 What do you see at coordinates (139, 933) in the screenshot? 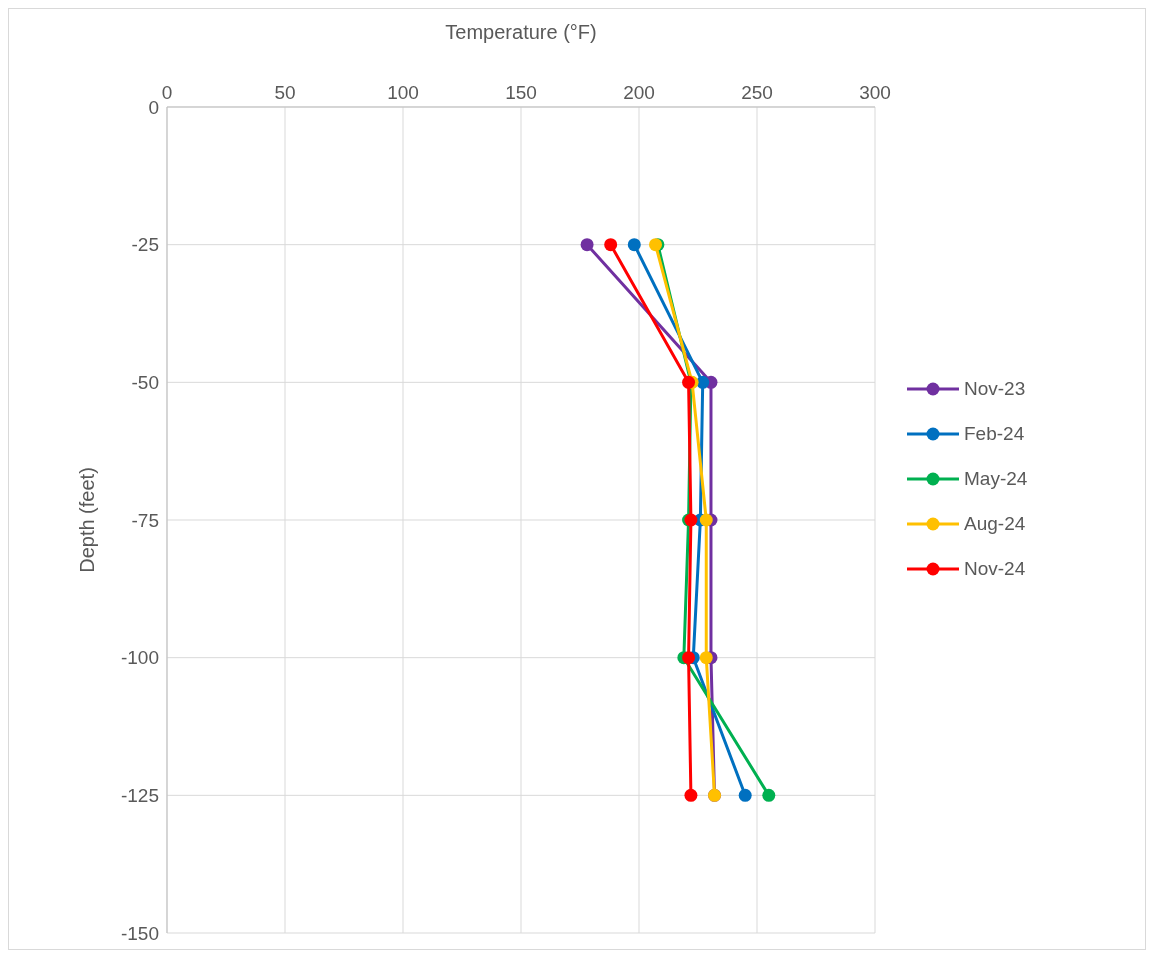
I see `y-tick-label: -150` at bounding box center [139, 933].